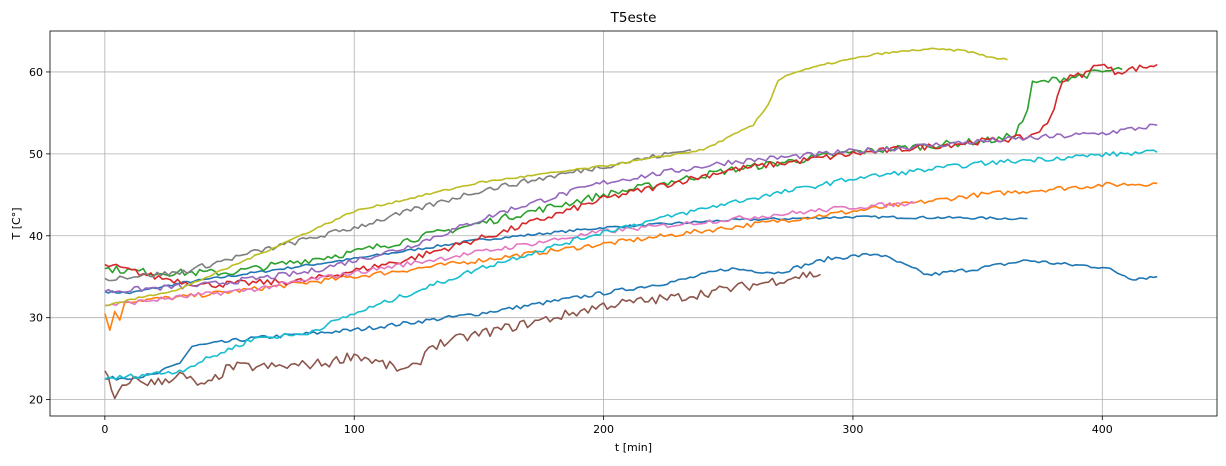  What do you see at coordinates (36, 236) in the screenshot?
I see `y-tick-label: 40` at bounding box center [36, 236].